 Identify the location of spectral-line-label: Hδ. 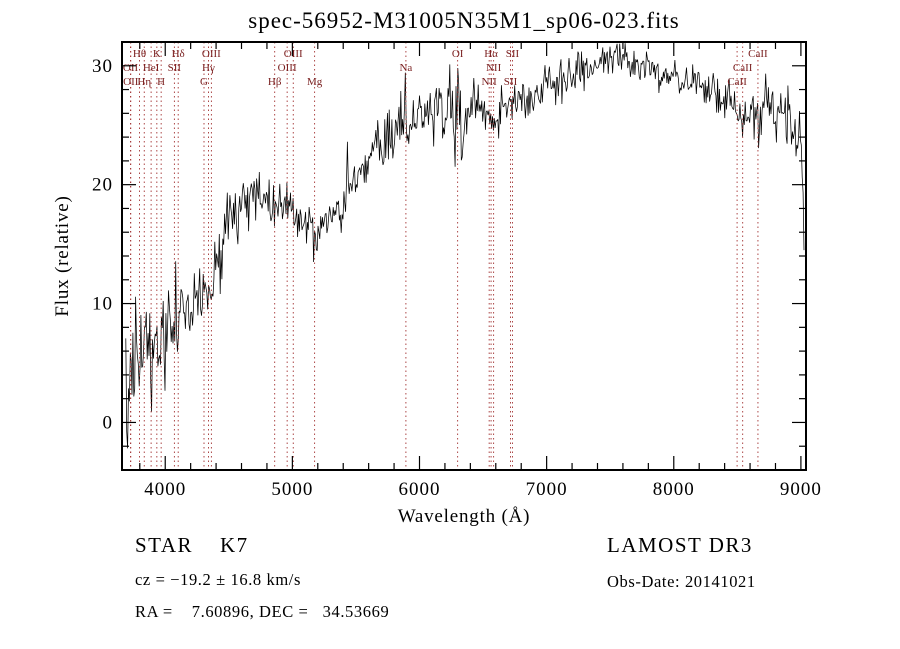
(178, 54).